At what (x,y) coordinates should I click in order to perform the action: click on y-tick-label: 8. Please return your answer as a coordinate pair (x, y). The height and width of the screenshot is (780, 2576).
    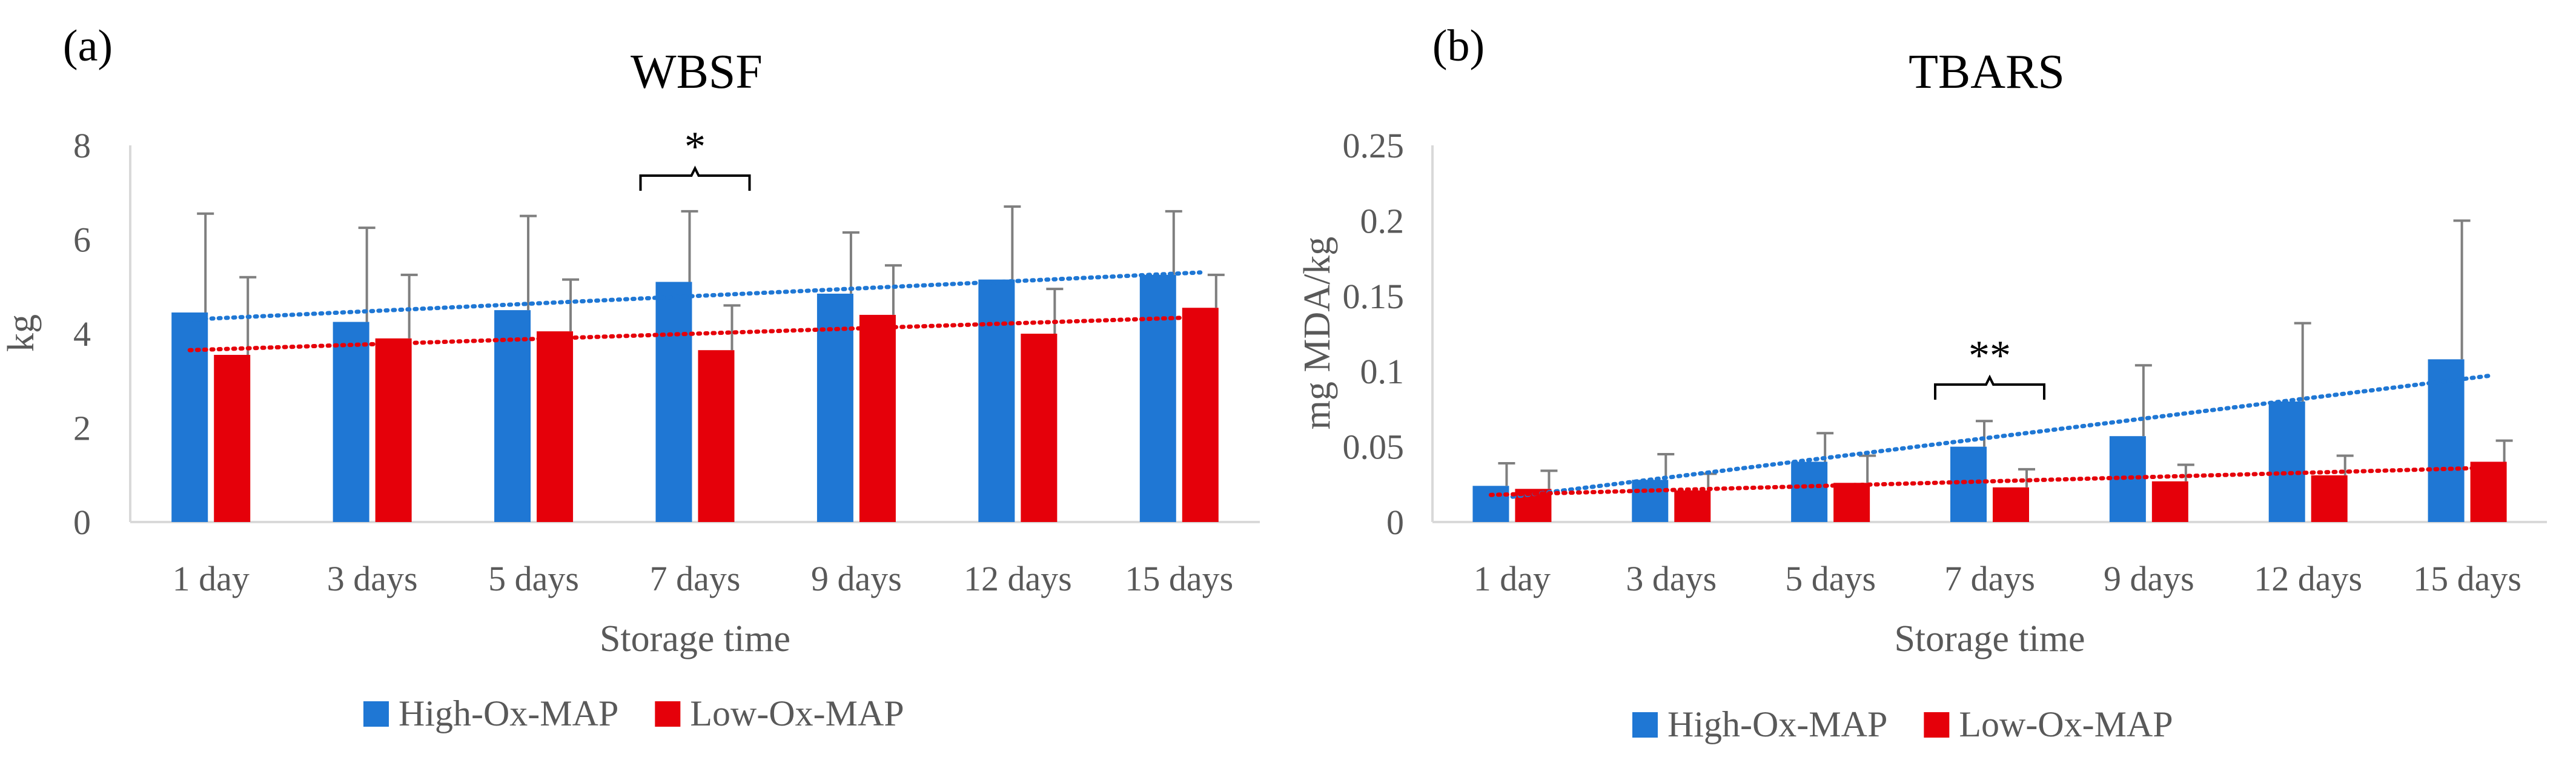
    Looking at the image, I should click on (82, 145).